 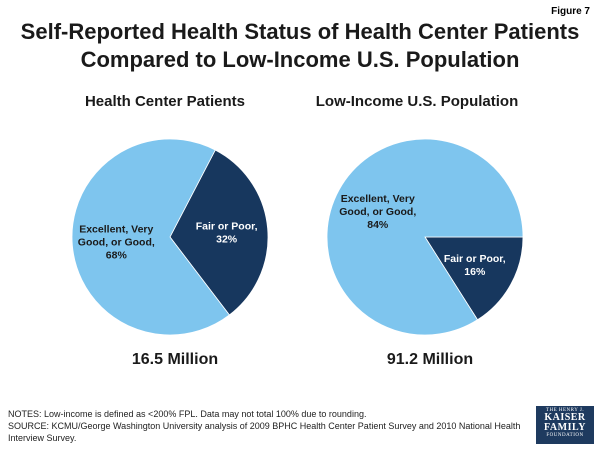 I want to click on label-fair-or-poor: Fair or Poor, 16%, so click(x=475, y=265).